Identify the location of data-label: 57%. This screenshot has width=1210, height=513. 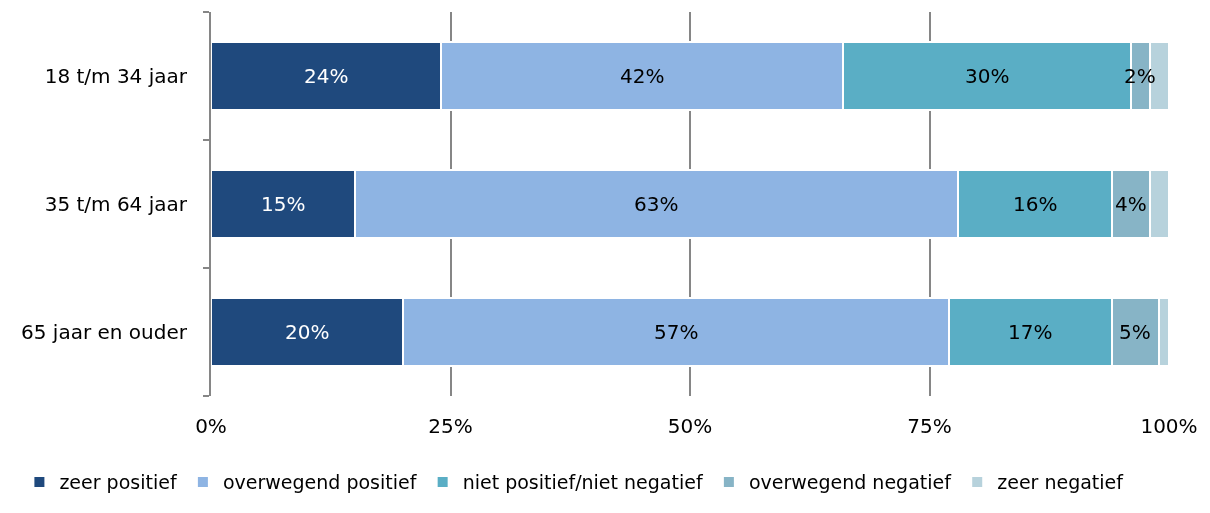
(676, 332).